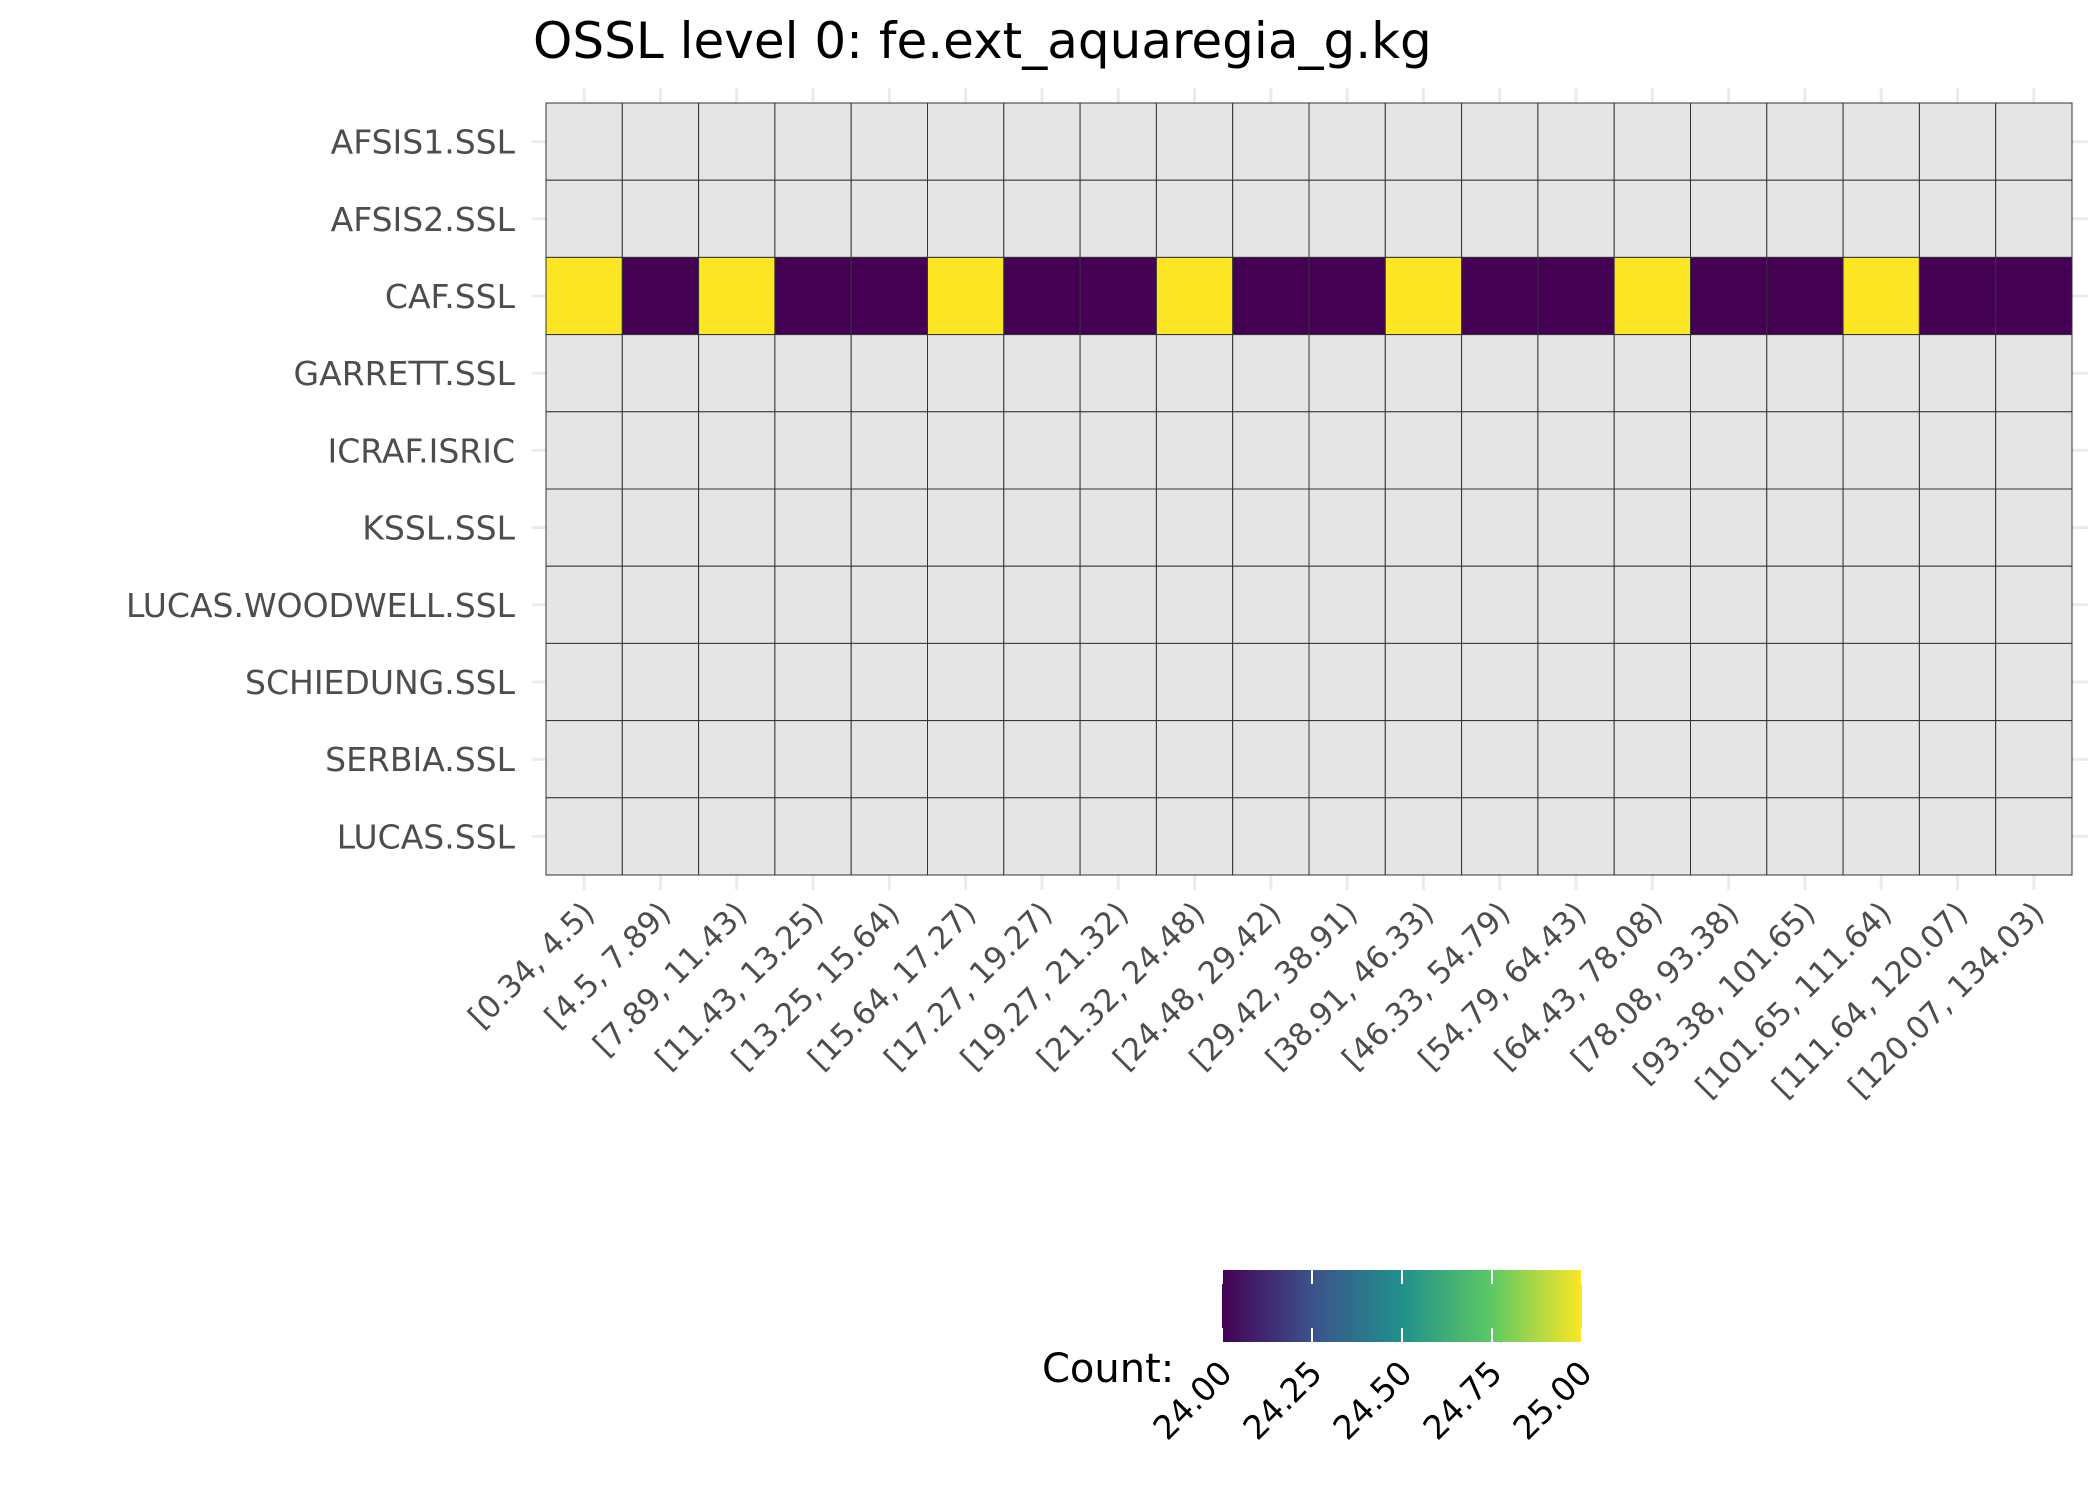 The width and height of the screenshot is (2100, 1504). I want to click on y-tick-label: KSSL.SSL, so click(438, 528).